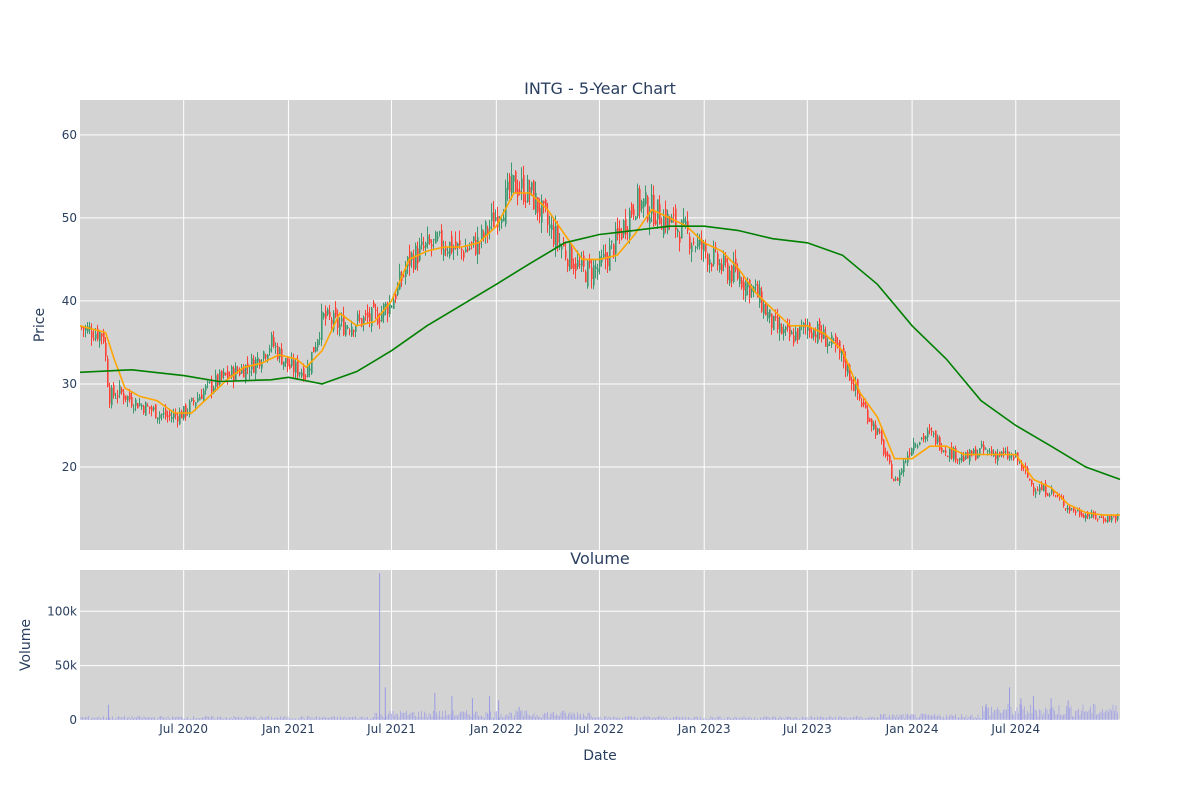  Describe the element at coordinates (40, 325) in the screenshot. I see `price-y-axis-label: Price` at that location.